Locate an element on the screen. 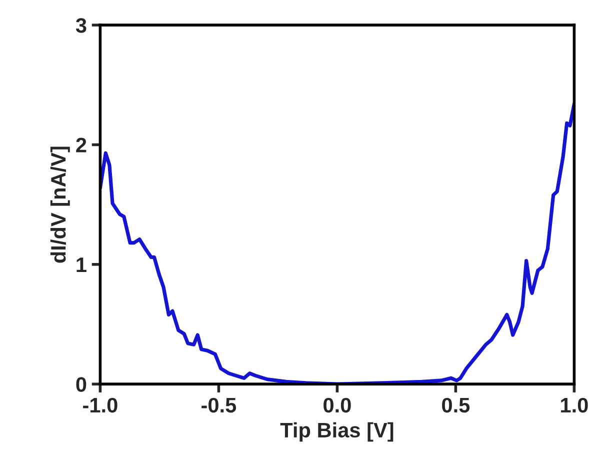  y-tick-label: 3 is located at coordinates (81, 25).